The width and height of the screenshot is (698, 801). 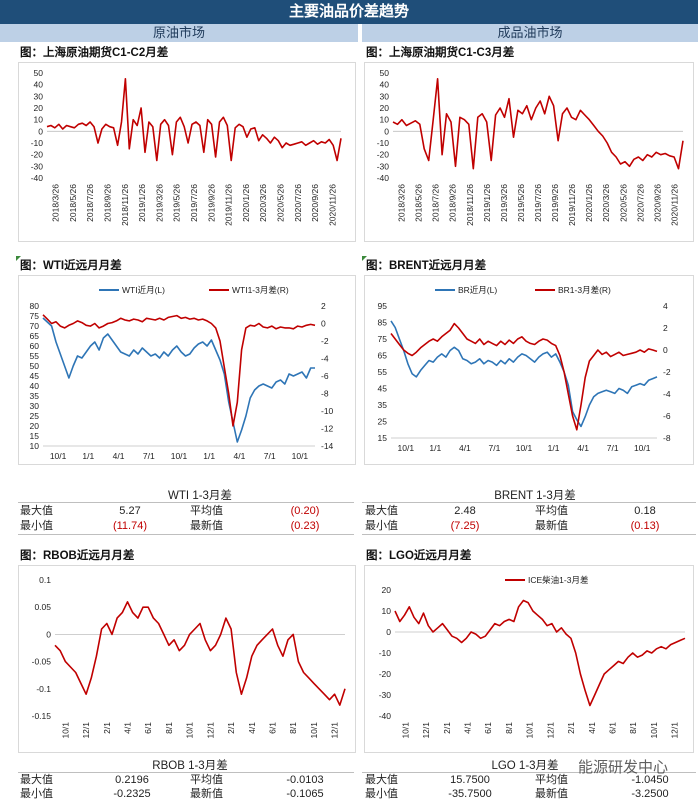 I want to click on x-tick-label: 2019/3/26, so click(x=159, y=203).